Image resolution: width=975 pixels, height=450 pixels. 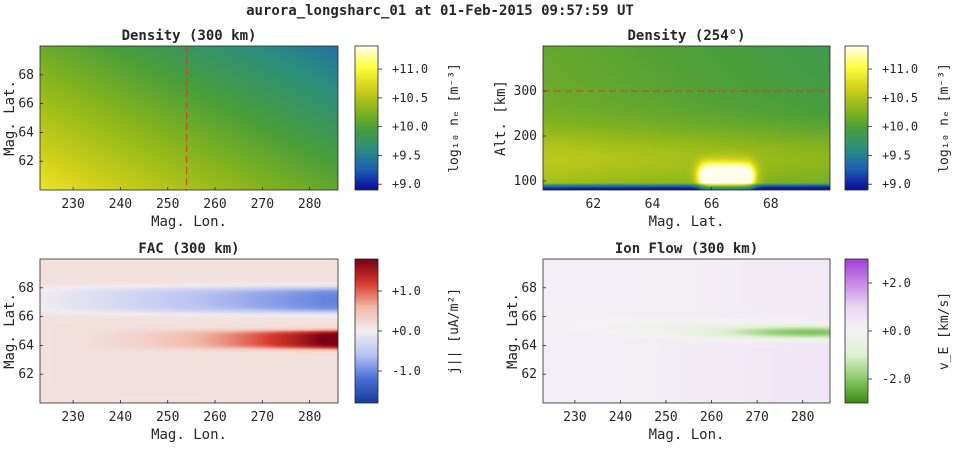 What do you see at coordinates (188, 249) in the screenshot?
I see `panel-title: FAC (300 km)` at bounding box center [188, 249].